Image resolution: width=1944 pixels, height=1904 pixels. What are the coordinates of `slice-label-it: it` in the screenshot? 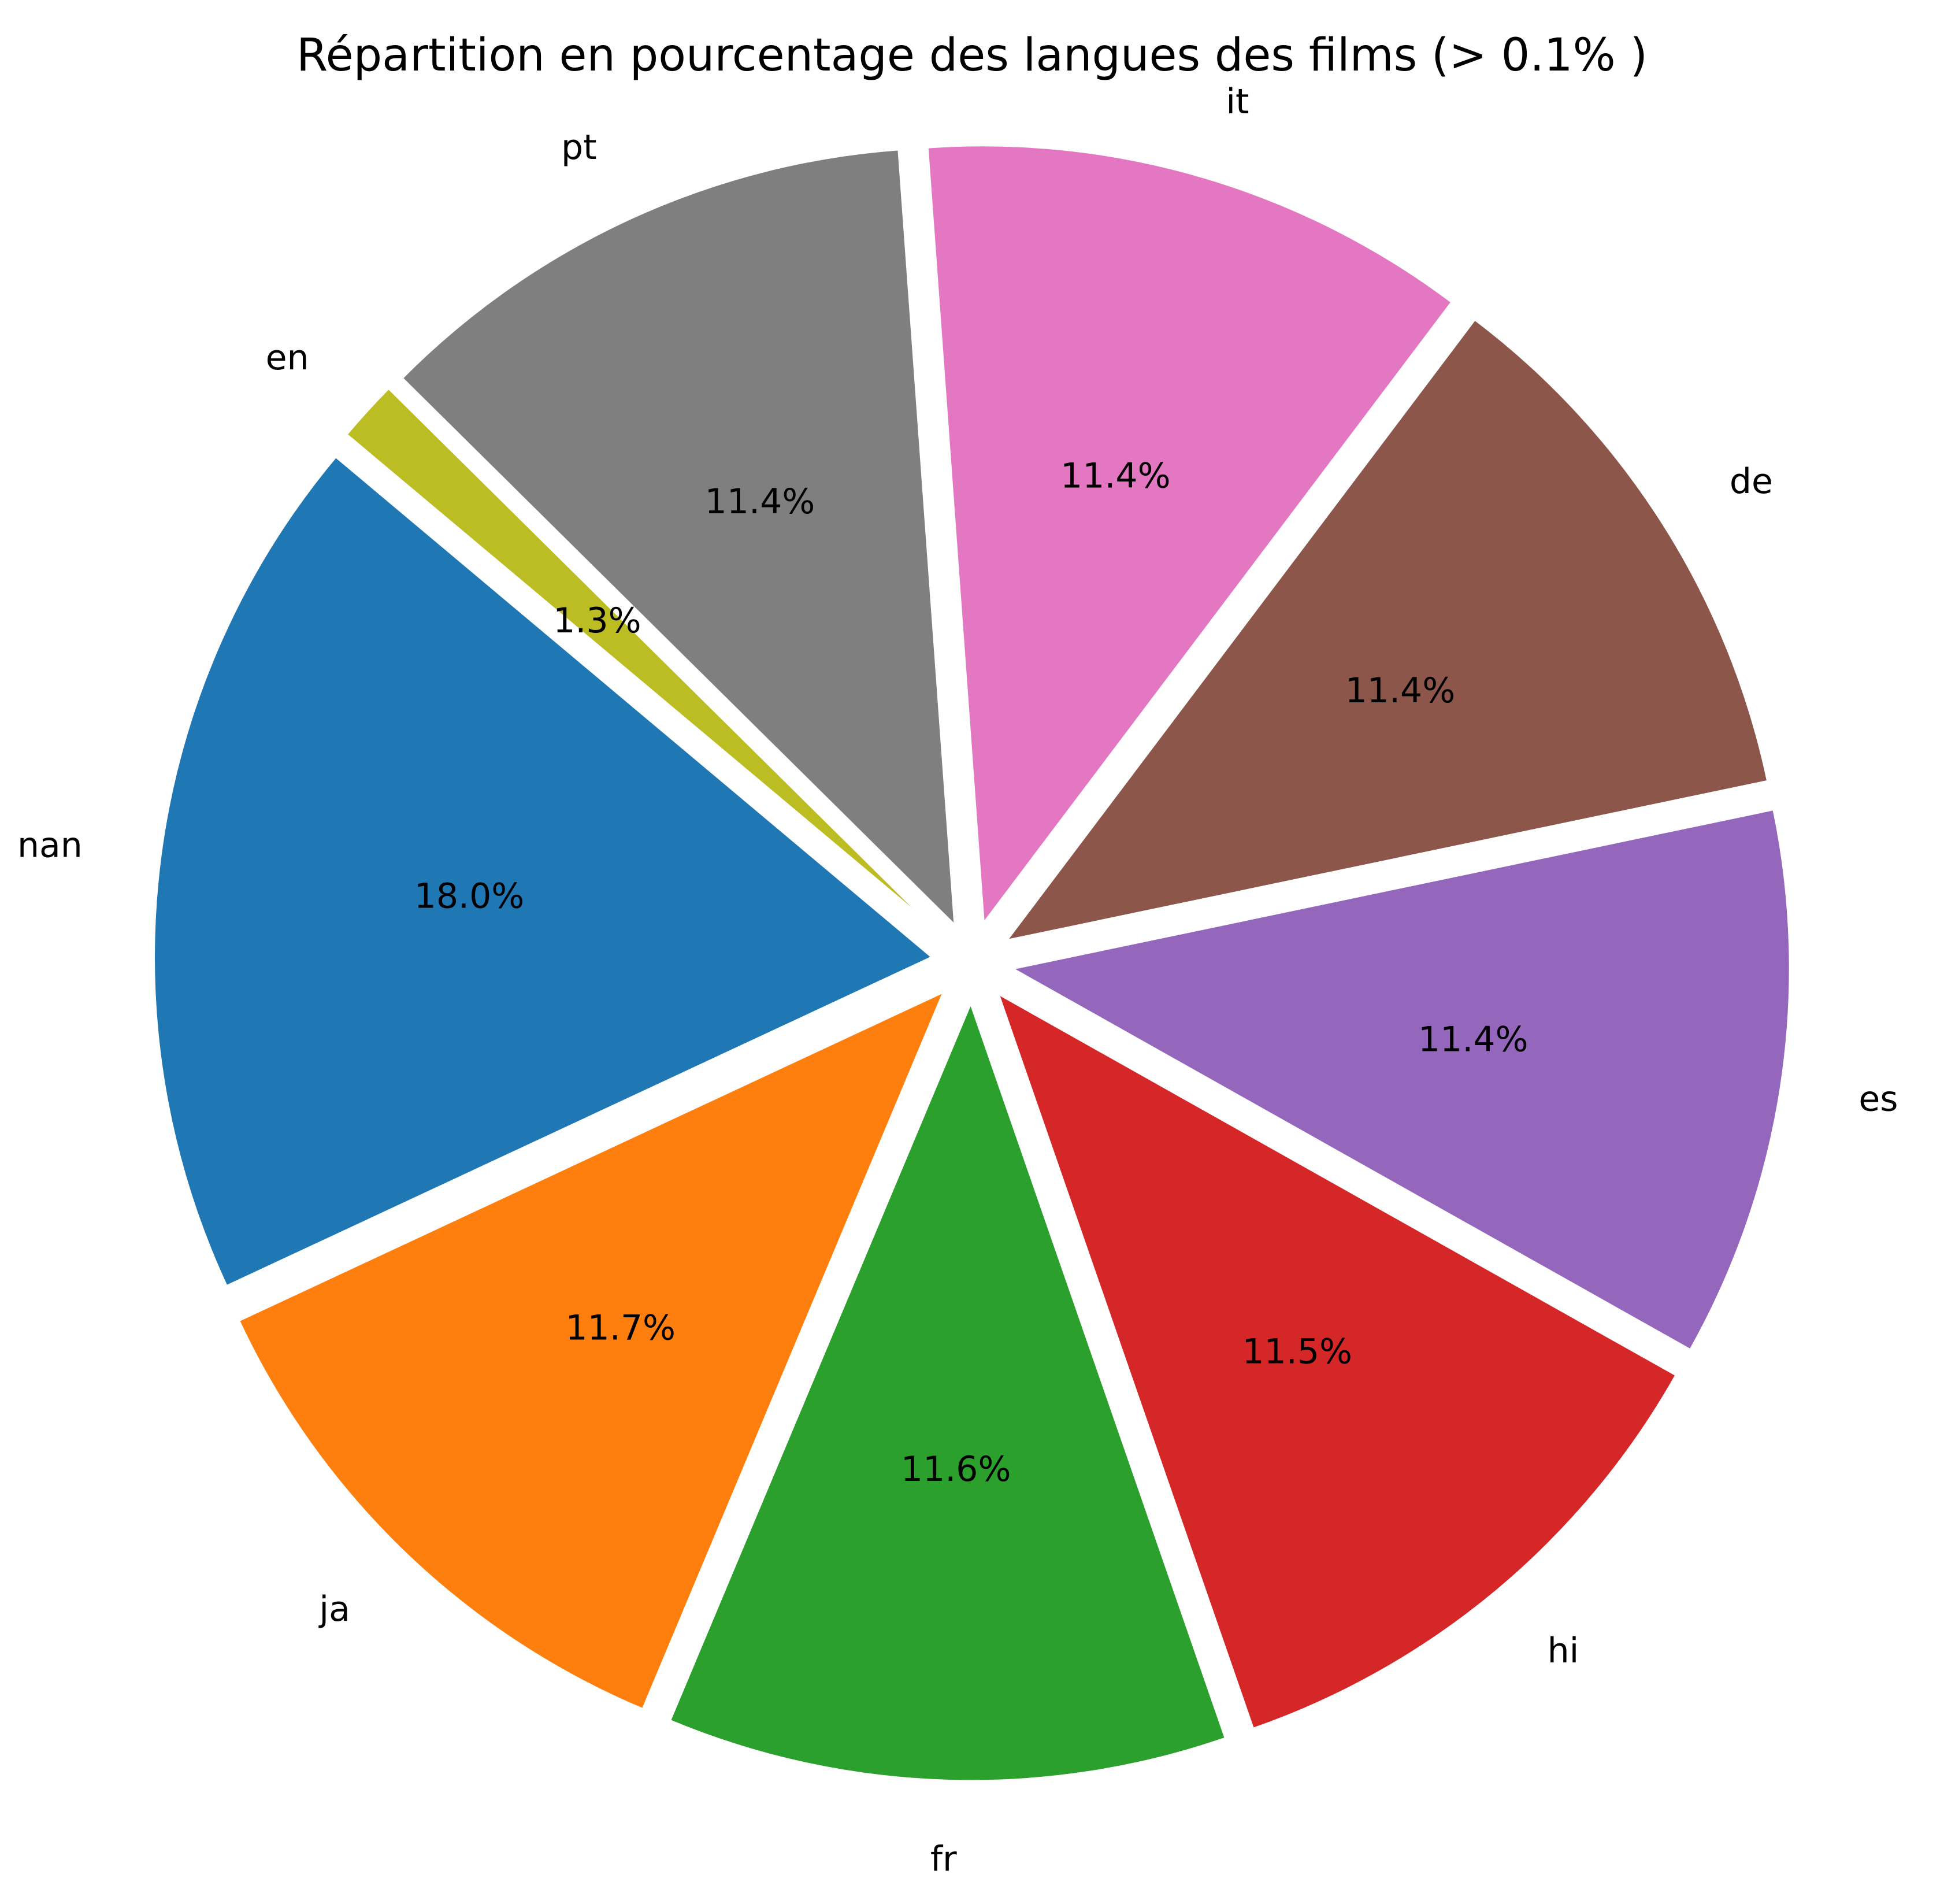 It's located at (1237, 102).